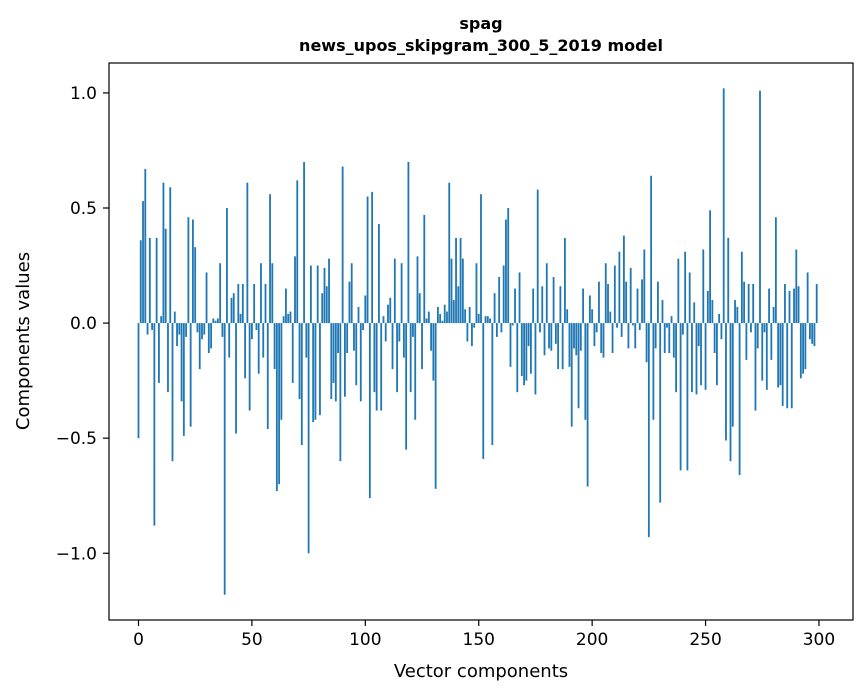  I want to click on x-tick-label-50: 50, so click(252, 640).